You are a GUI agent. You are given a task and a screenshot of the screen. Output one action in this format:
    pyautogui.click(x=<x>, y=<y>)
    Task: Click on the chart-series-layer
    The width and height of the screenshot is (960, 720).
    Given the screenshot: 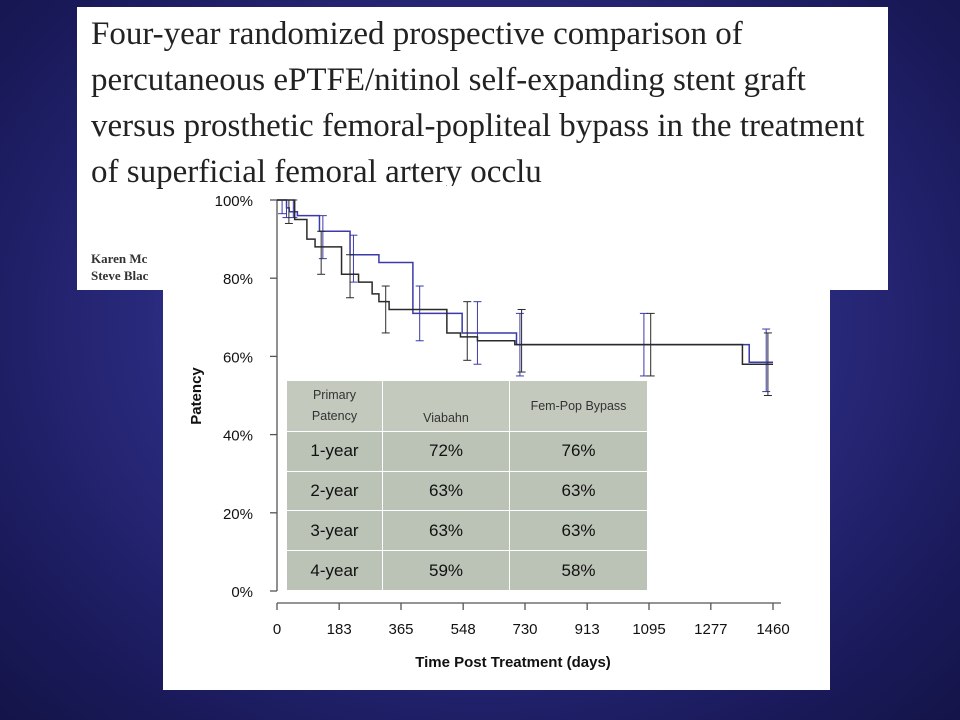 What is the action you would take?
    pyautogui.click(x=525, y=297)
    